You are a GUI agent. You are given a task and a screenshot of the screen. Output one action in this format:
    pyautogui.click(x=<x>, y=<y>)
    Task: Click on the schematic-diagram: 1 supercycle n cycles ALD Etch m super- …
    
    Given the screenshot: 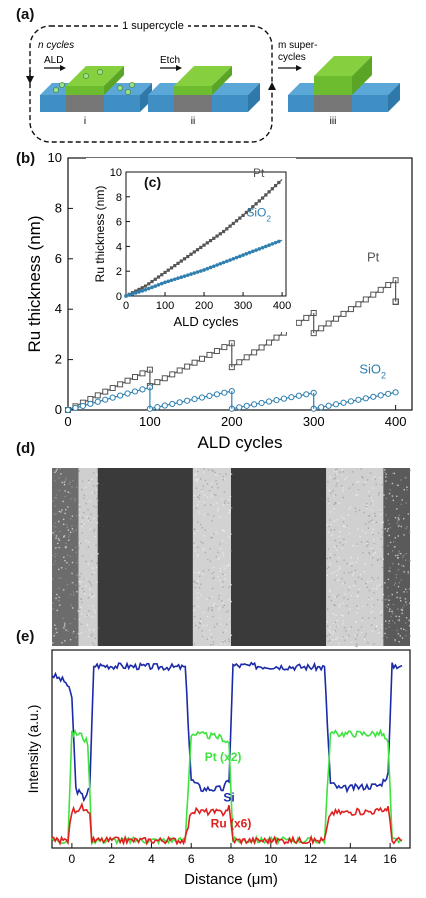 What is the action you would take?
    pyautogui.click(x=213, y=80)
    